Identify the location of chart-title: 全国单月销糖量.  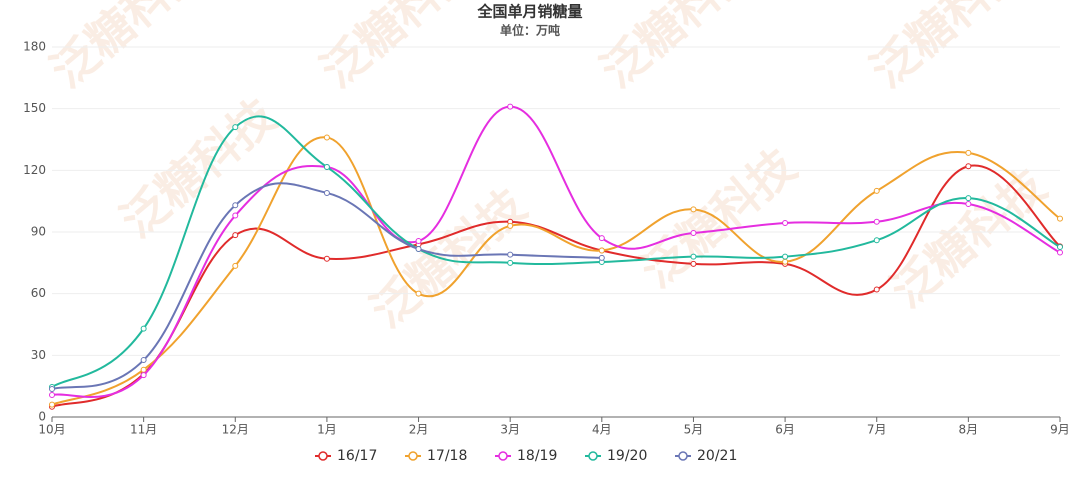
(529, 12).